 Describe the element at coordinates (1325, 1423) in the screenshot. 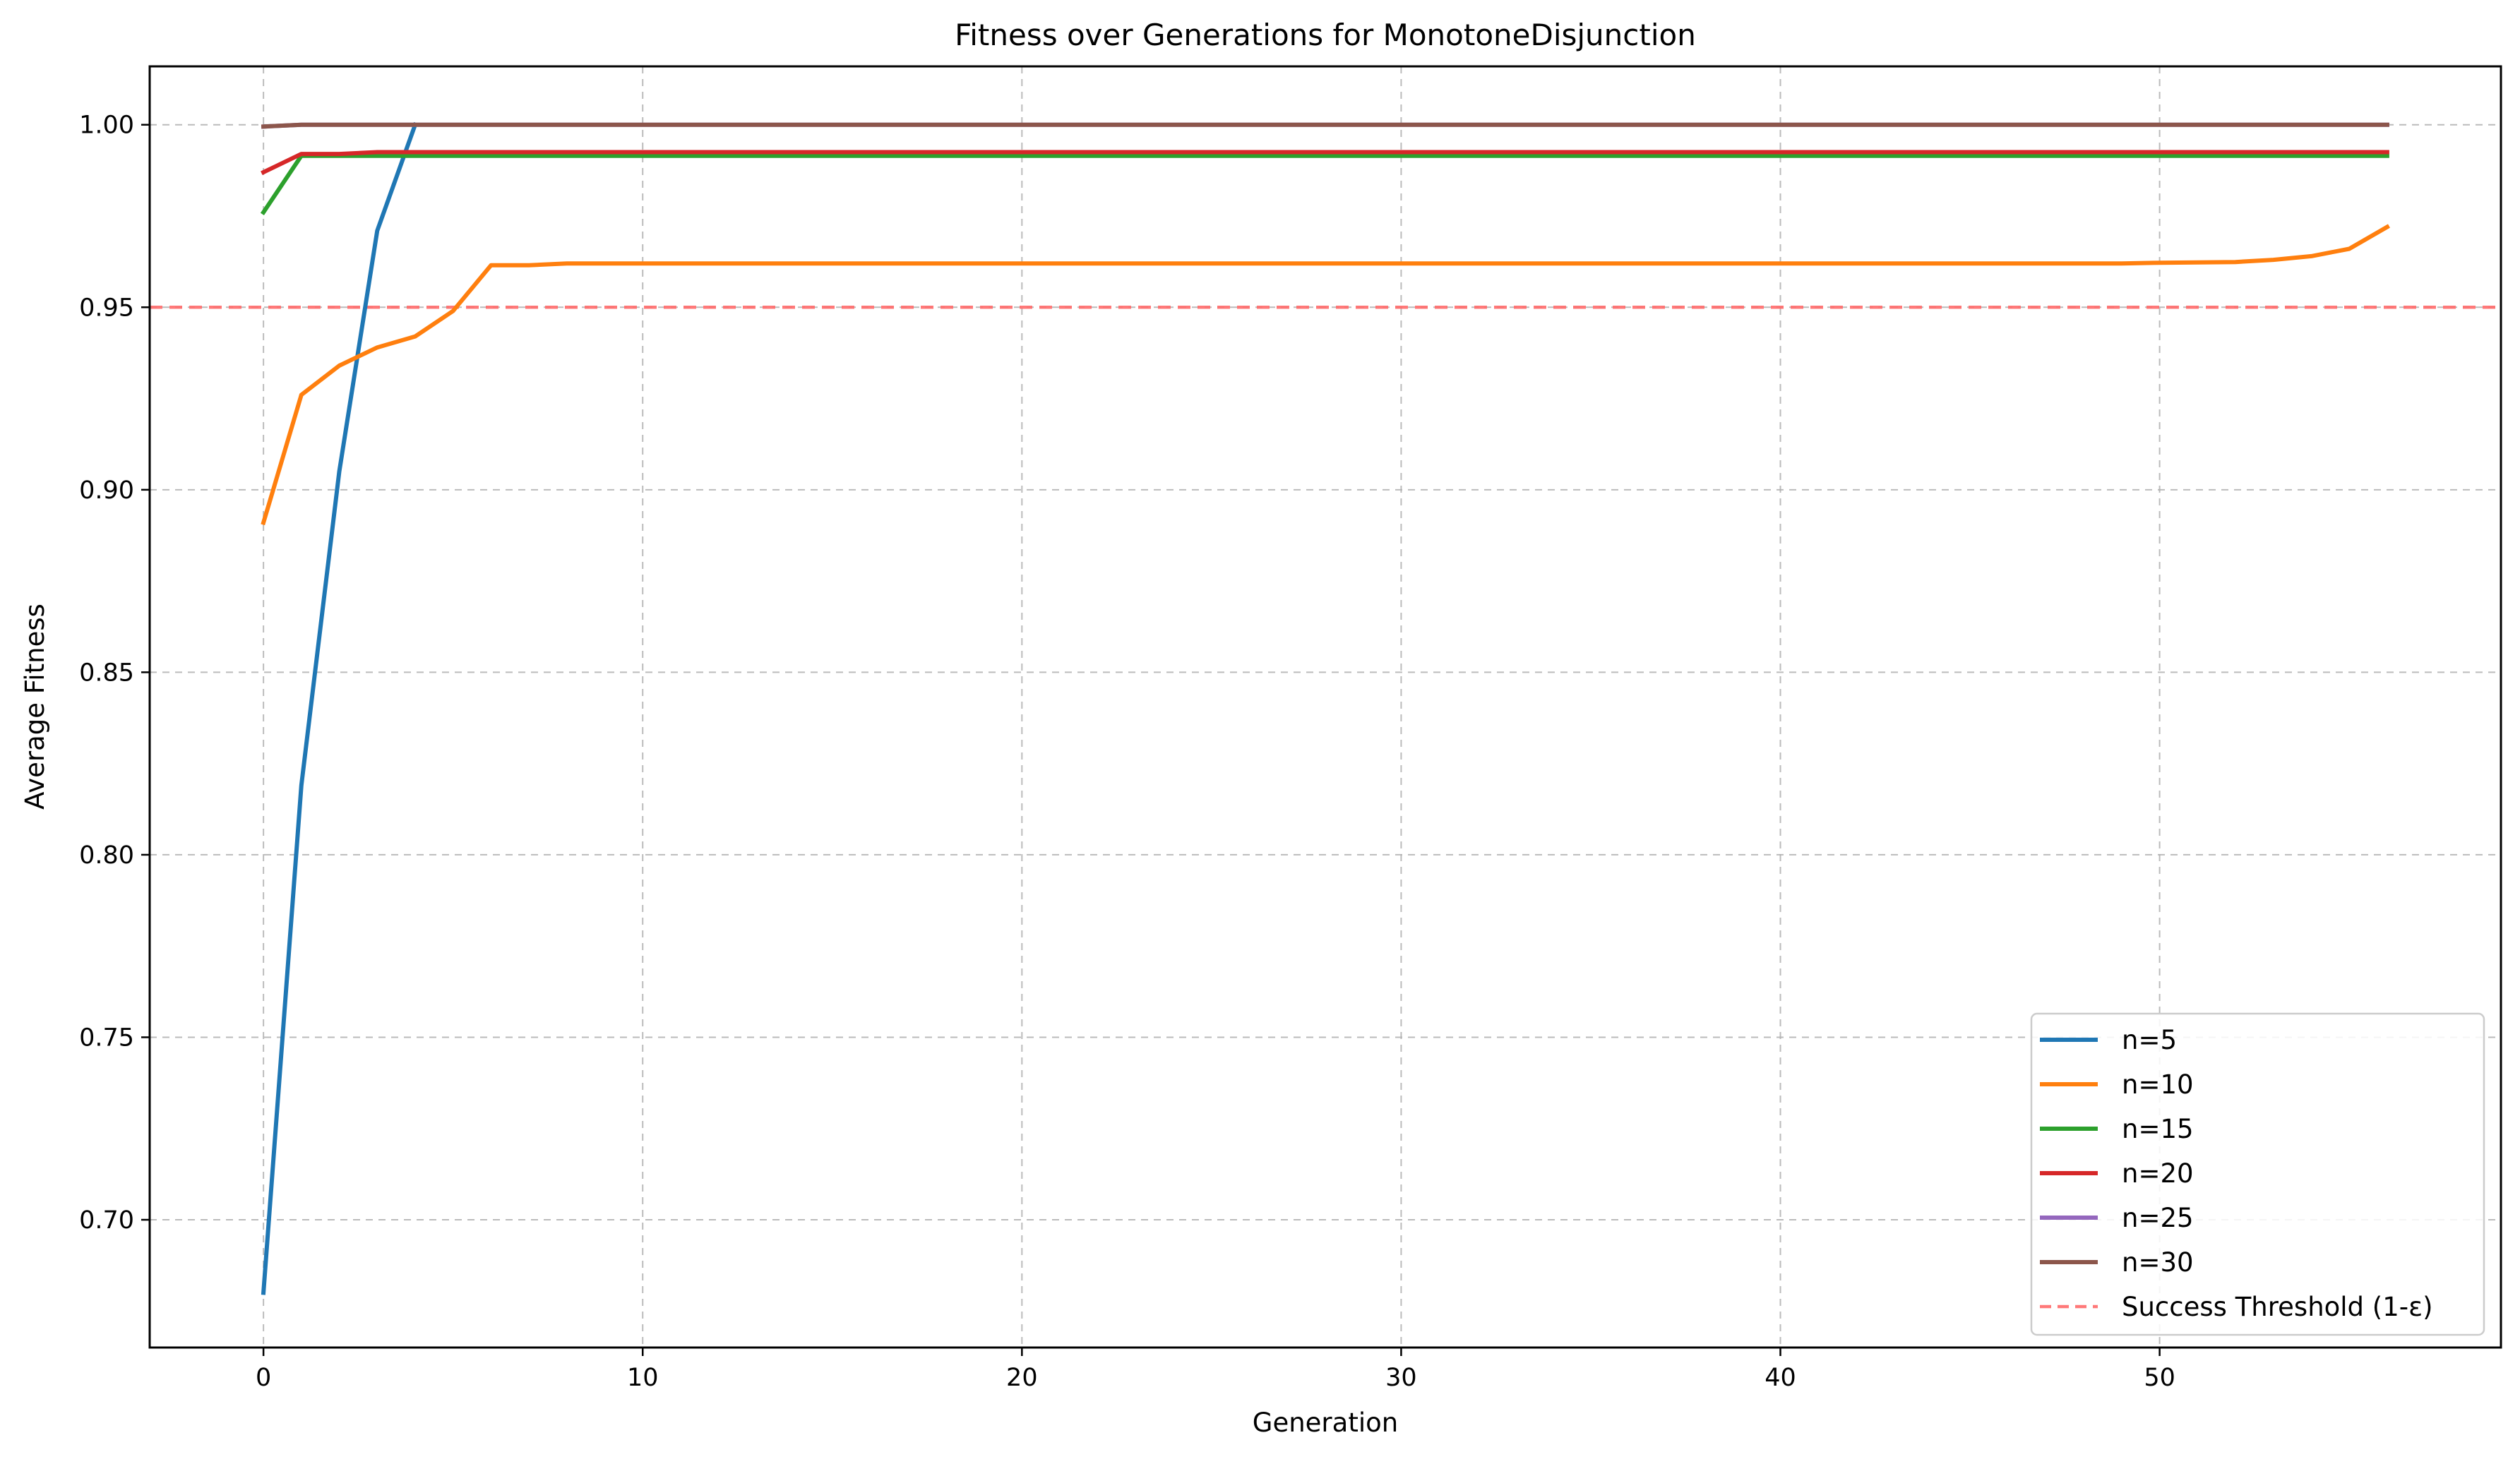

I see `x-axis-label: Generation` at that location.